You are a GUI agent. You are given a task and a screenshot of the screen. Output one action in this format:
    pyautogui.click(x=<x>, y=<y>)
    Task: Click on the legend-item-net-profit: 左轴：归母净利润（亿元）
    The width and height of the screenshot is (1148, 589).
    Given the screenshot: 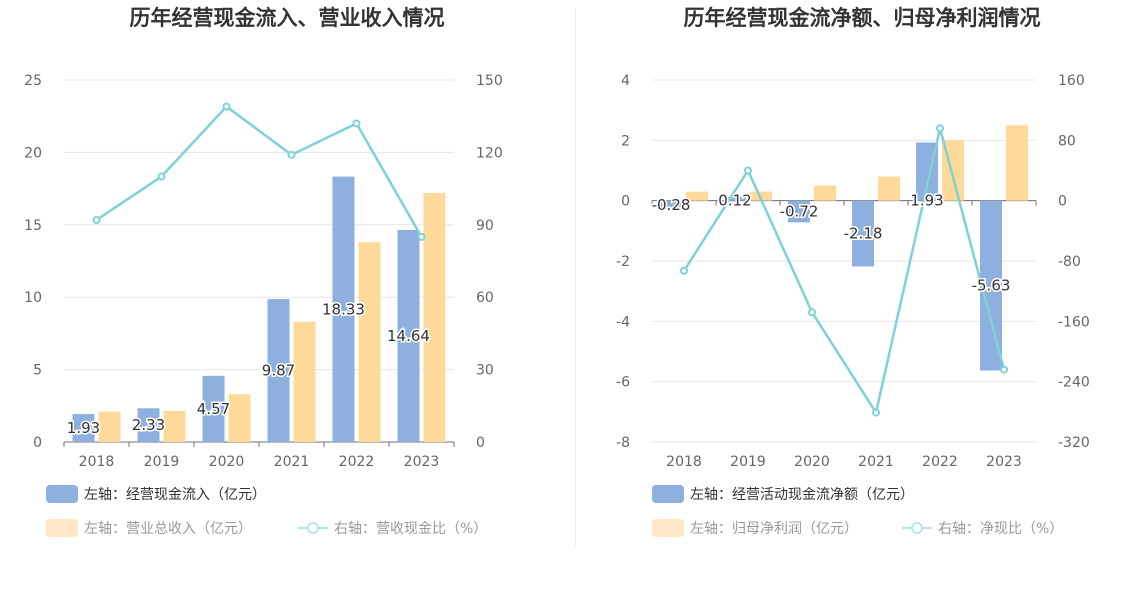 What is the action you would take?
    pyautogui.click(x=755, y=528)
    